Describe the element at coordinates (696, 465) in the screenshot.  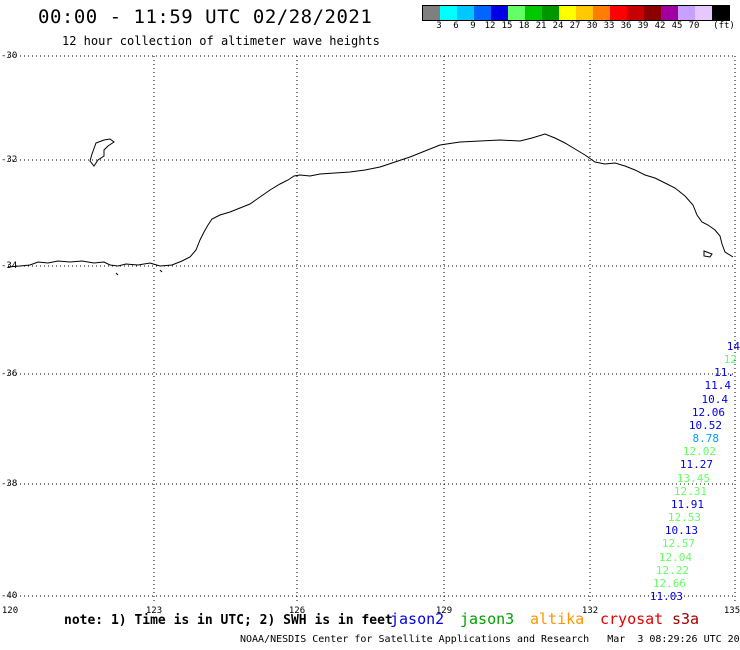
I see `wave-height-reading: 11.27` at that location.